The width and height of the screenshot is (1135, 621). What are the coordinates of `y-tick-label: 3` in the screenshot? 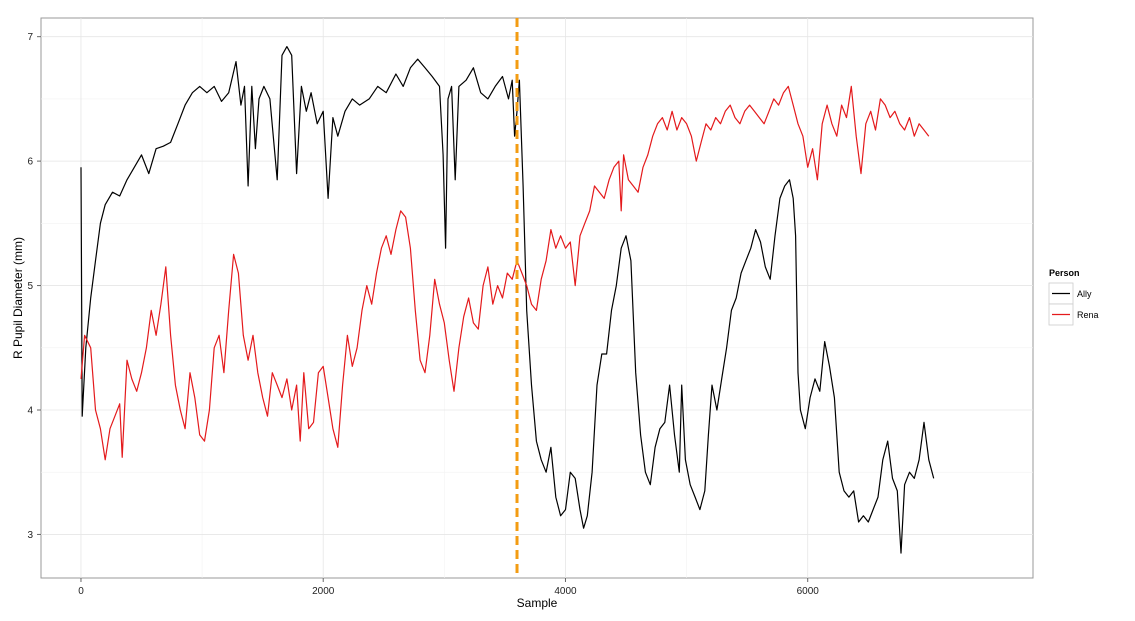 It's located at (30, 535).